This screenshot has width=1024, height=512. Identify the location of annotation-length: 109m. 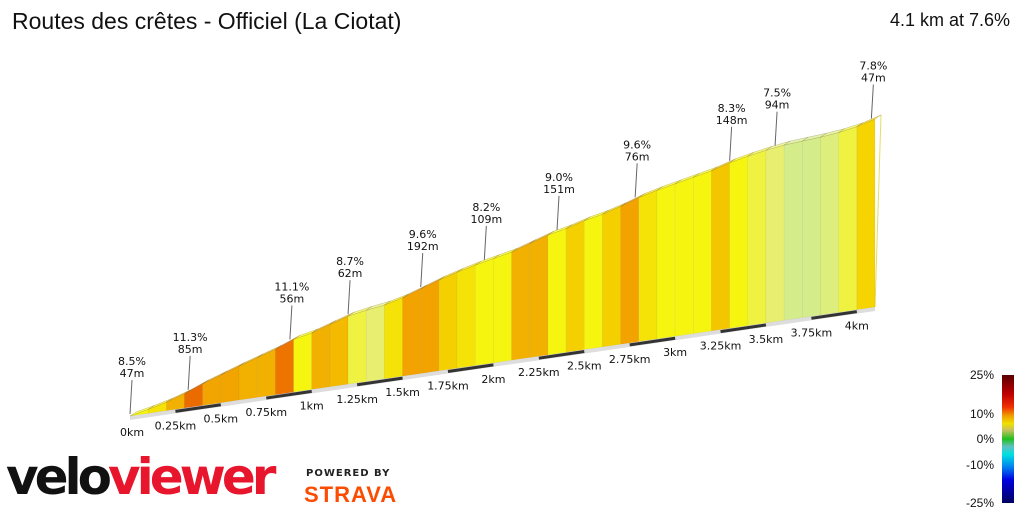
(486, 219).